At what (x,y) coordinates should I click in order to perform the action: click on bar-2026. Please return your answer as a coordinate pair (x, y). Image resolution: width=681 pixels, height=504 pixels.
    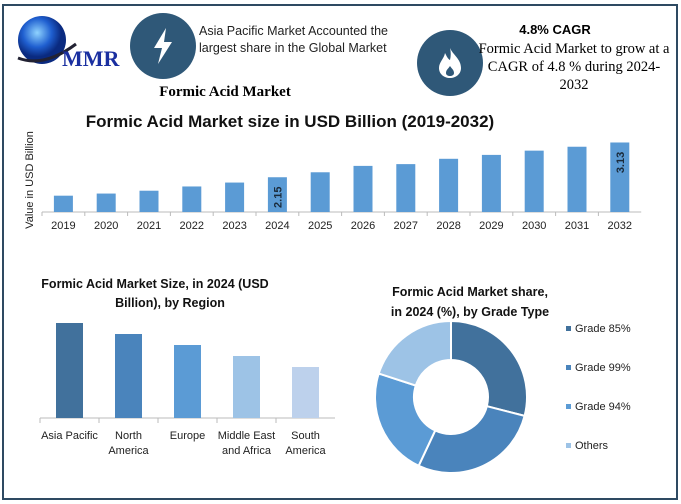
    Looking at the image, I should click on (363, 188).